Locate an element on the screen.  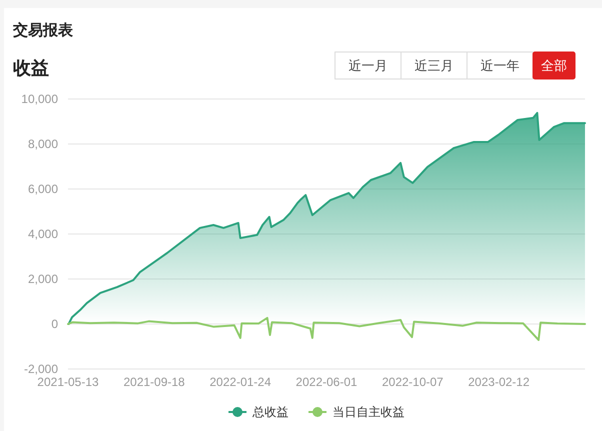
y-tick-label: 6,000 is located at coordinates (43, 189).